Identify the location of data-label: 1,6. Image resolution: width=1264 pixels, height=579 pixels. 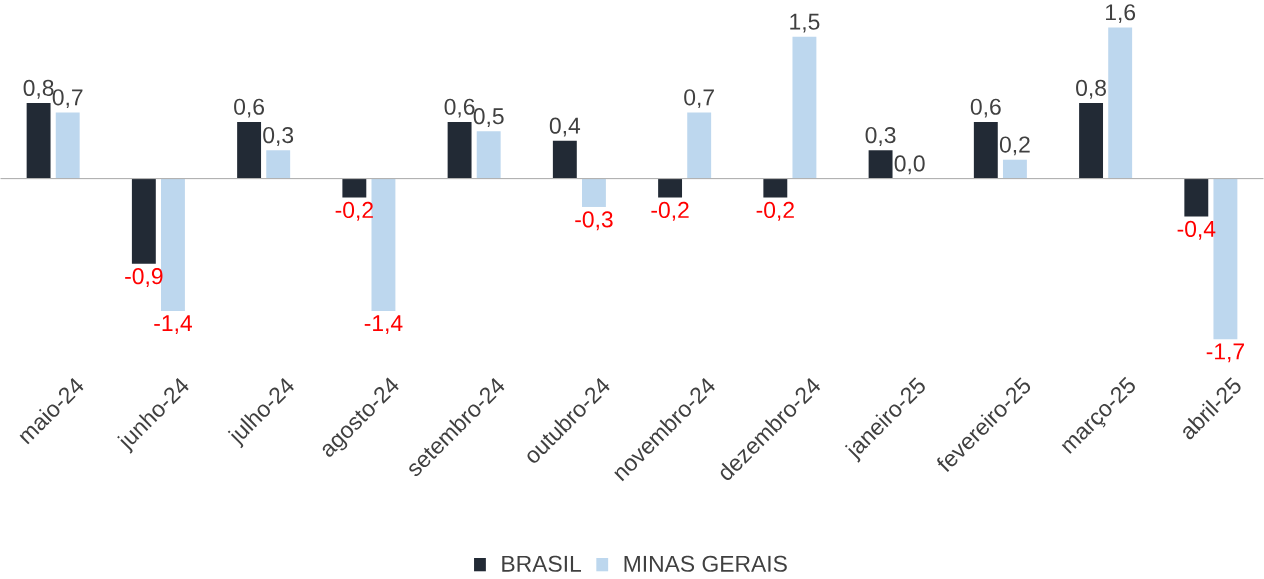
(1121, 13).